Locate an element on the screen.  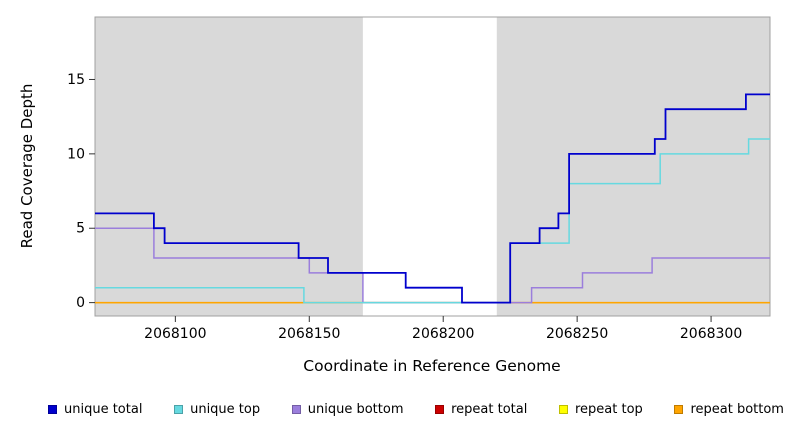
legend-item-repeat-total: repeat total is located at coordinates (481, 409).